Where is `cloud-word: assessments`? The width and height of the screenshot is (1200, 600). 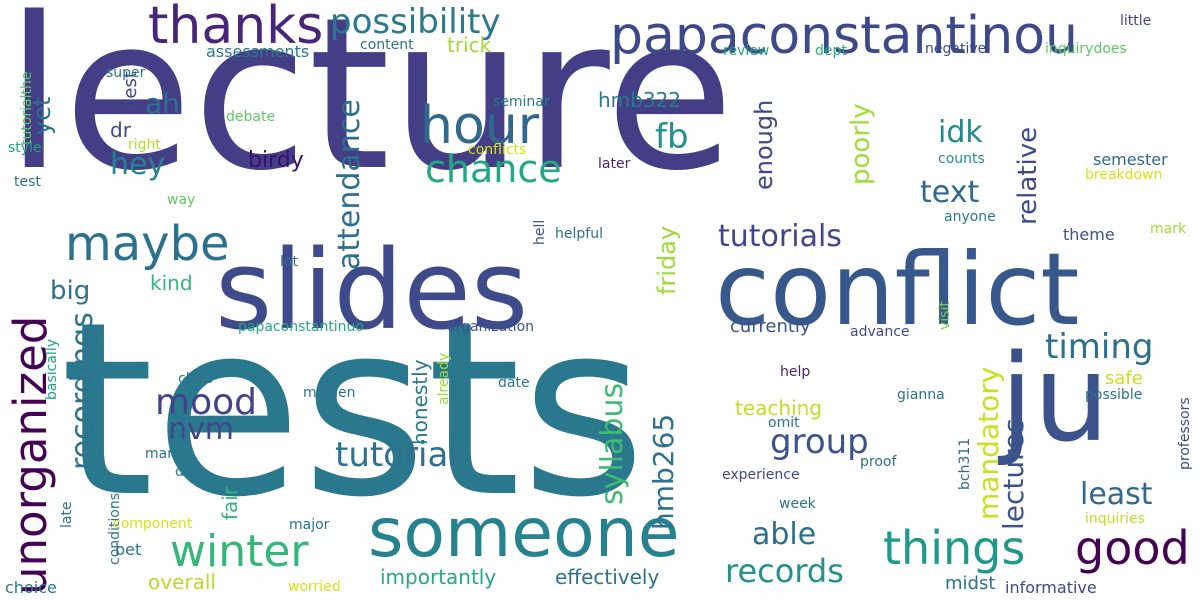 cloud-word: assessments is located at coordinates (258, 51).